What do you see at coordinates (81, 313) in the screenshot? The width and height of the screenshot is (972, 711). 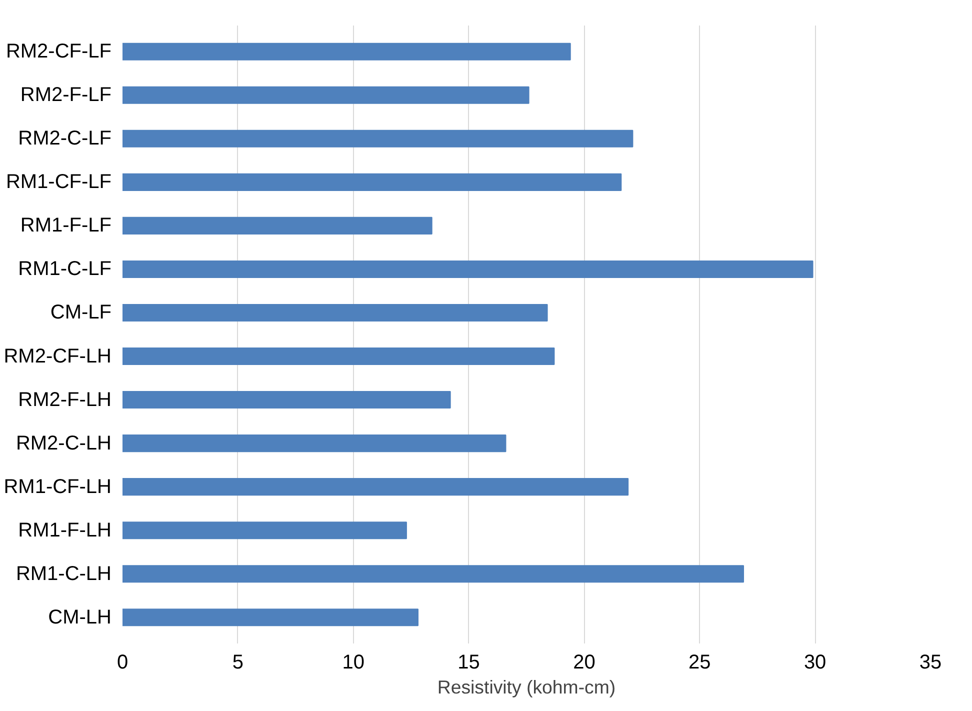 I see `y-tick-label: CM-LF` at bounding box center [81, 313].